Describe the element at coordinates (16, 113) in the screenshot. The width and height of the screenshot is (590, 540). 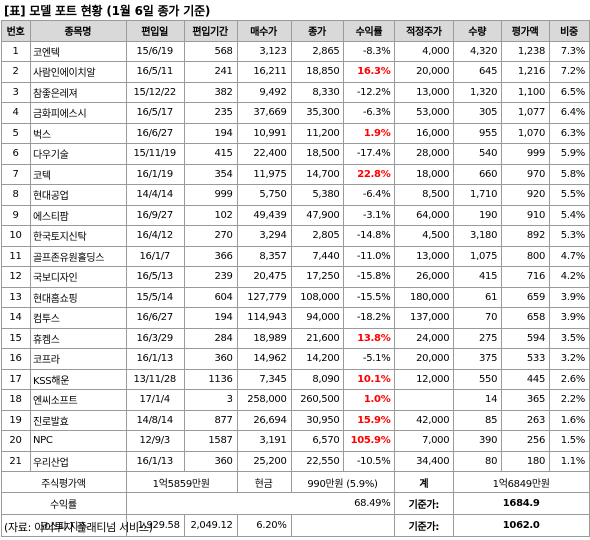
I see `cell-no: 4` at that location.